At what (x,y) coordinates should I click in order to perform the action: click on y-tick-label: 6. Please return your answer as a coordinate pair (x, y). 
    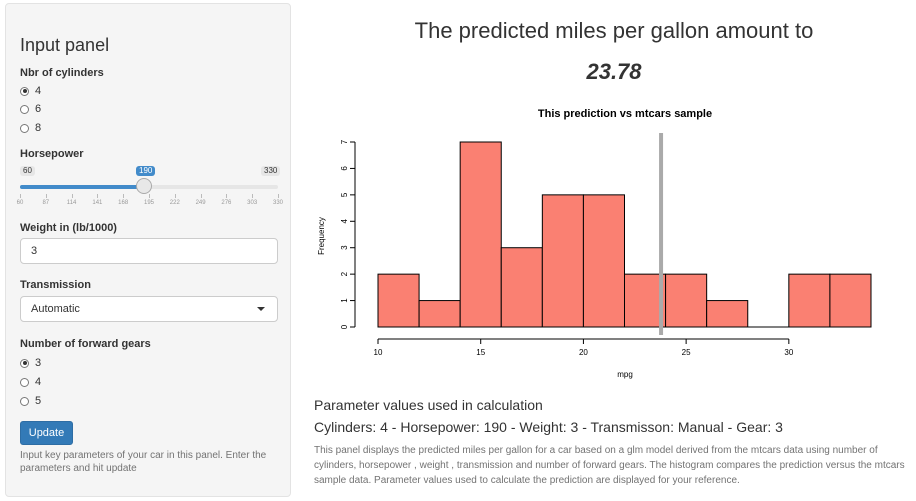
    Looking at the image, I should click on (344, 168).